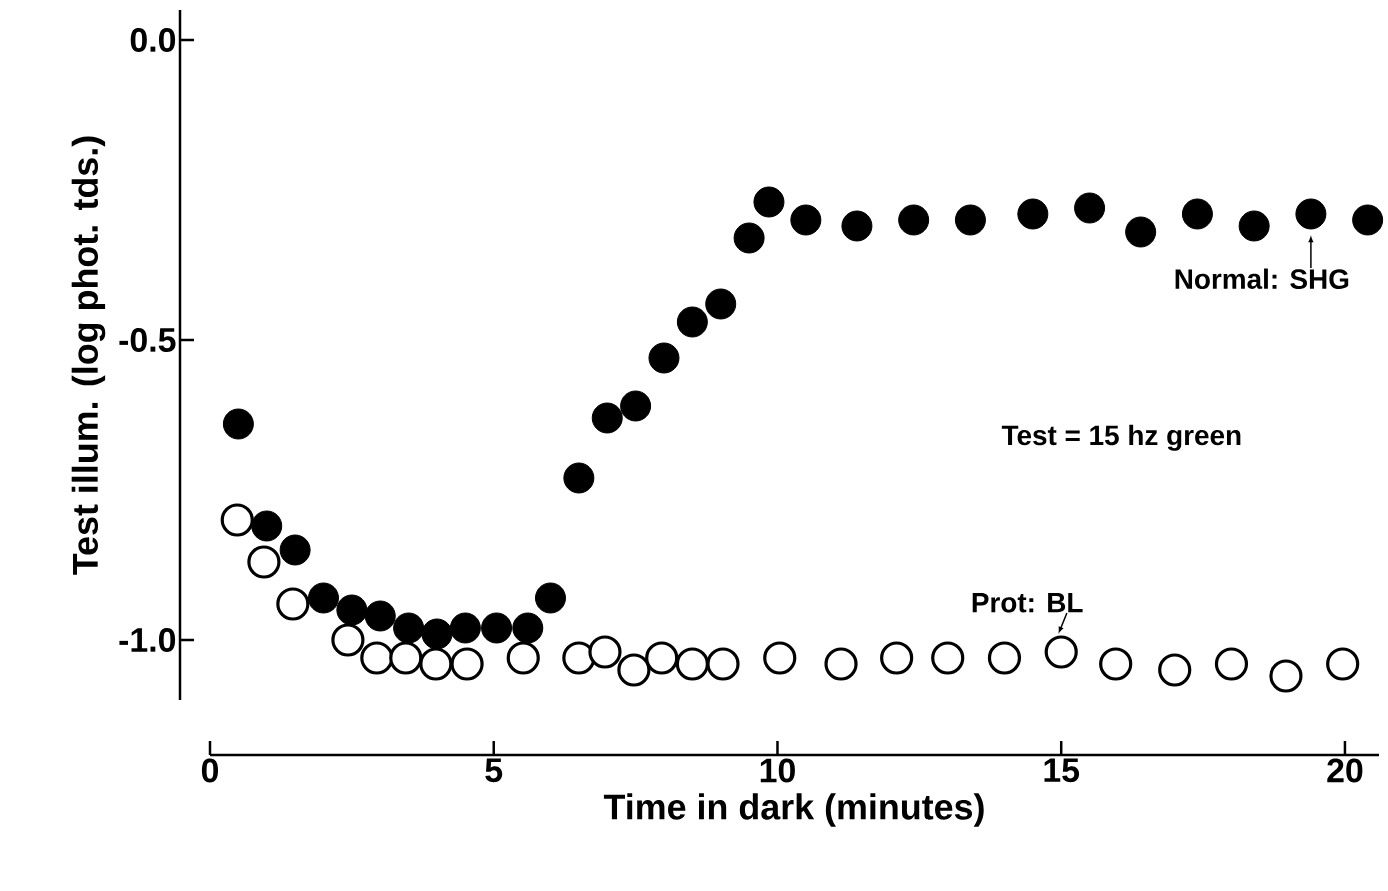  I want to click on x-tick-label: 15, so click(1062, 770).